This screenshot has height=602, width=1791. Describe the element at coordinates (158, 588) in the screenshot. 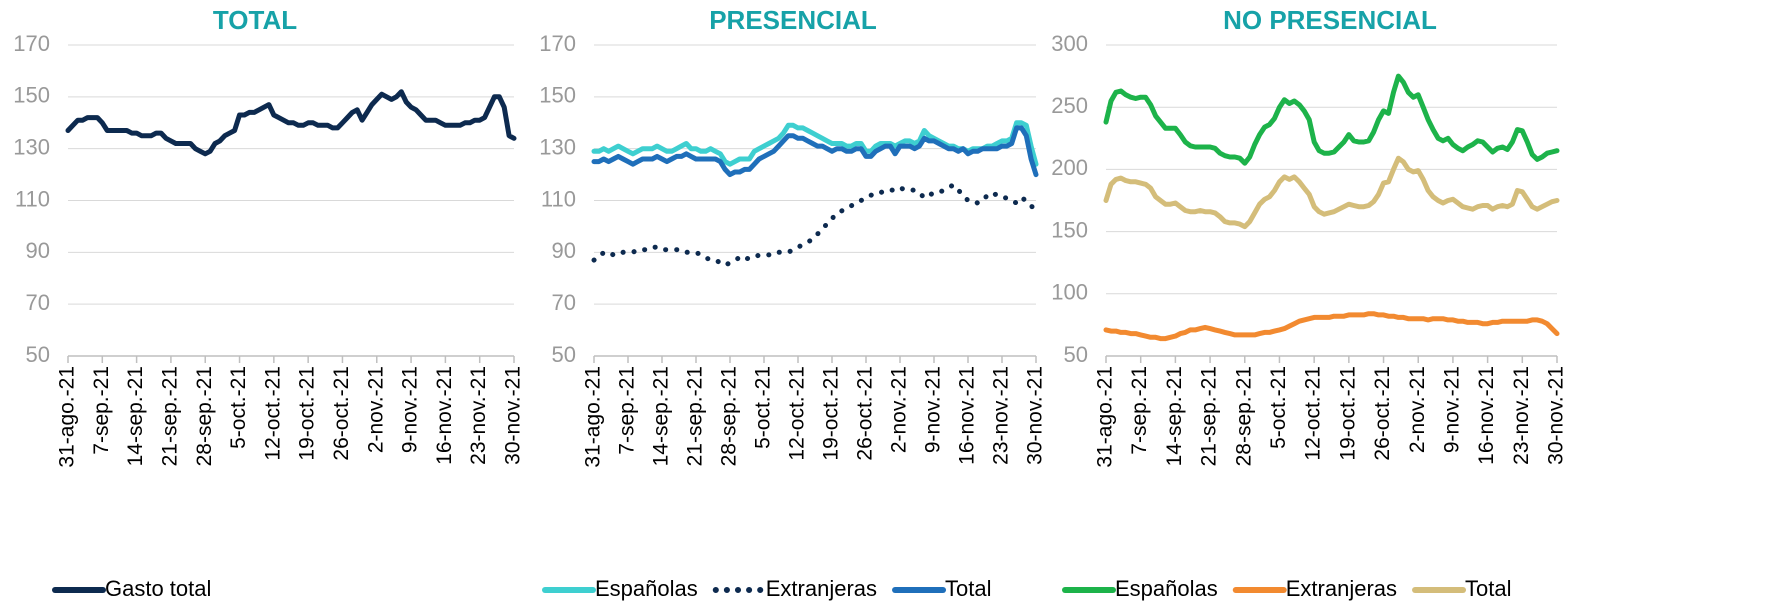

I see `legend-label: Gasto total` at that location.